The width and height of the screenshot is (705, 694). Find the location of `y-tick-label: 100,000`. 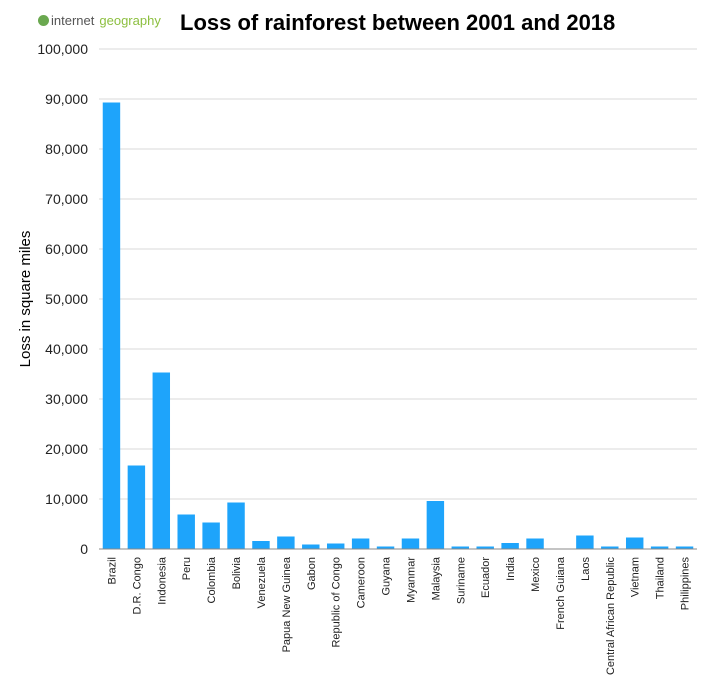

y-tick-label: 100,000 is located at coordinates (62, 49).